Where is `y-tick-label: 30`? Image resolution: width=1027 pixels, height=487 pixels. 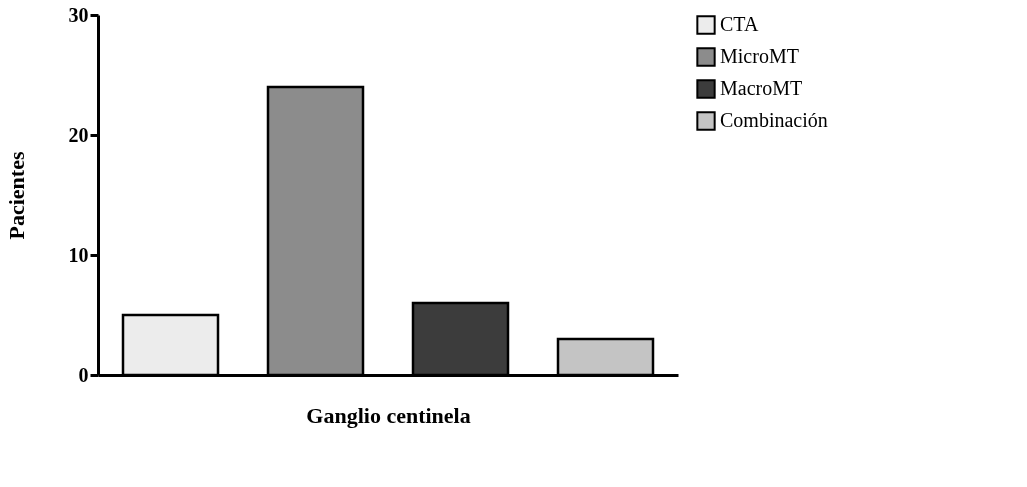 y-tick-label: 30 is located at coordinates (78, 14).